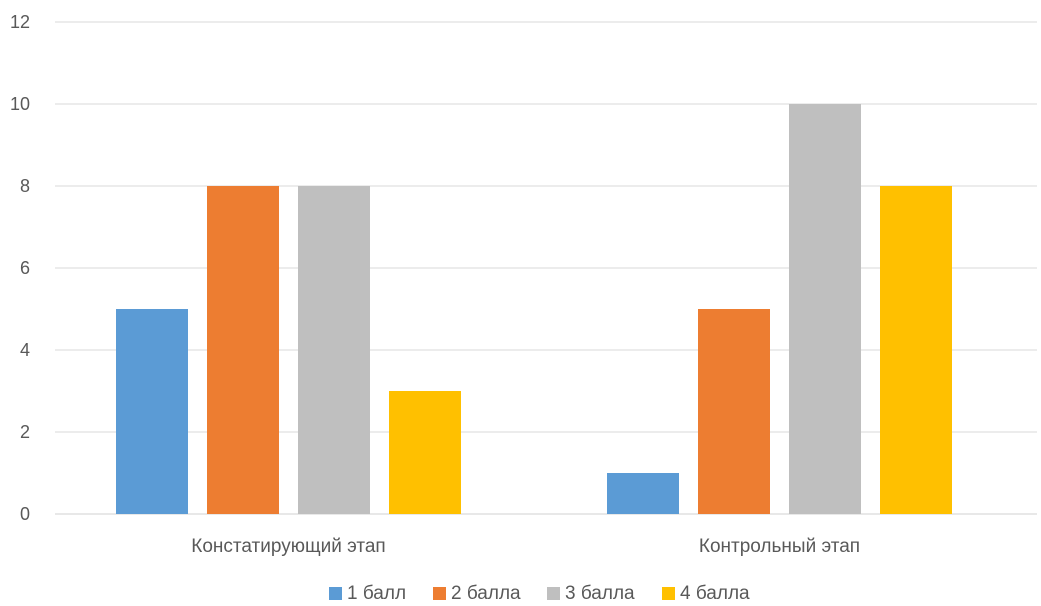 The image size is (1041, 606). What do you see at coordinates (25, 186) in the screenshot?
I see `y-tick-label: 8` at bounding box center [25, 186].